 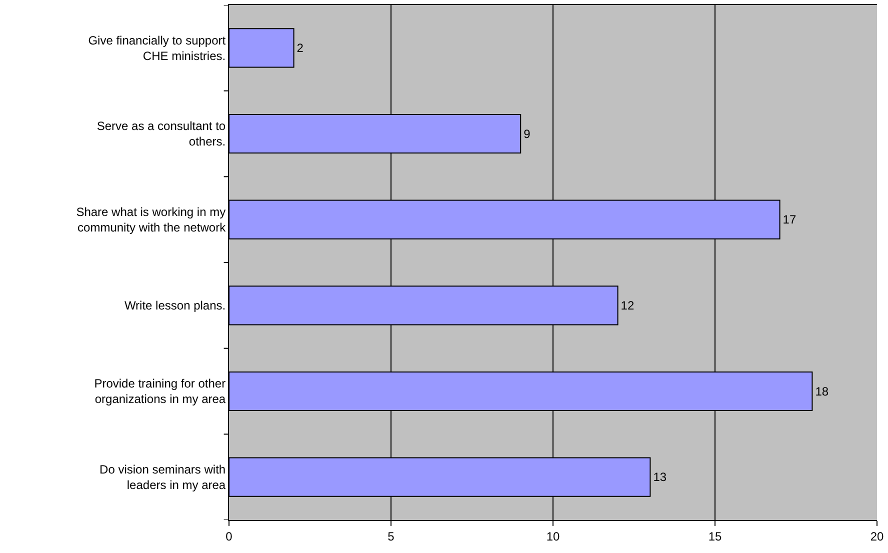 What do you see at coordinates (161, 134) in the screenshot?
I see `y-tick-label: Serve as a consultant to others.` at bounding box center [161, 134].